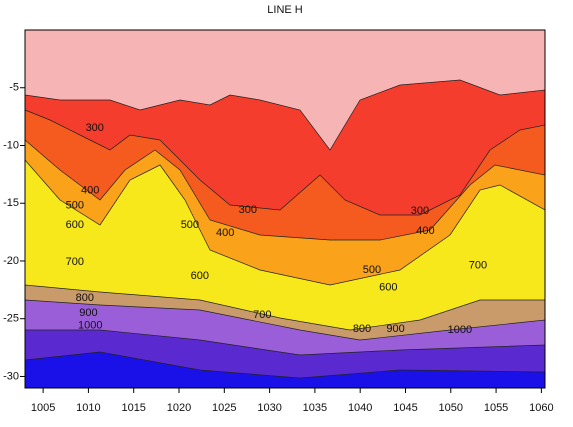  I want to click on y-tick-label: -20, so click(11, 261).